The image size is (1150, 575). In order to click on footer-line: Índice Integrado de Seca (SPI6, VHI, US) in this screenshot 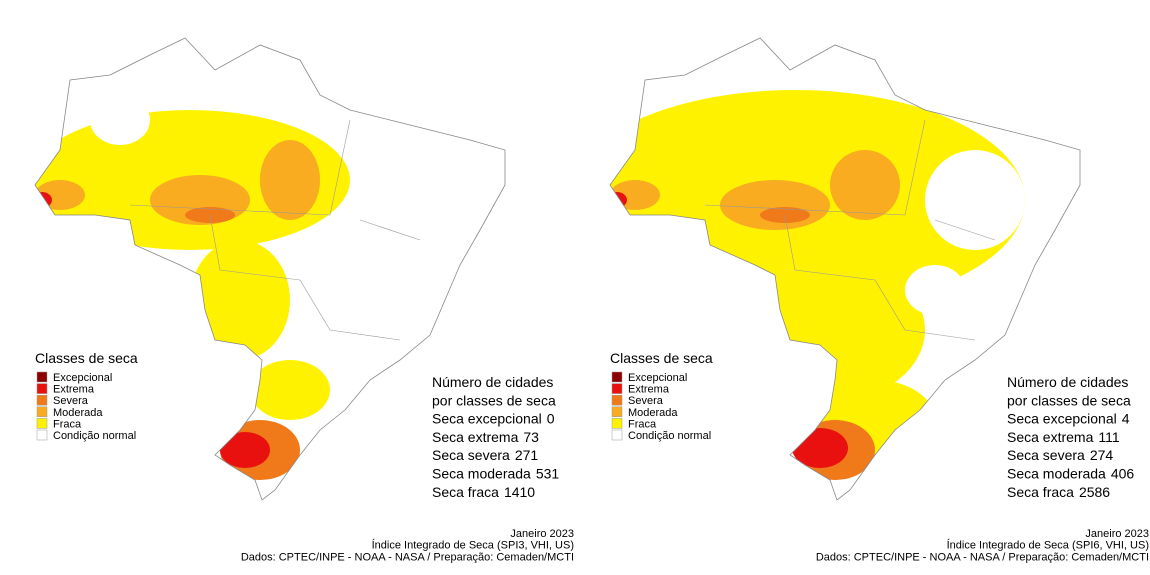, I will do `click(1048, 545)`.